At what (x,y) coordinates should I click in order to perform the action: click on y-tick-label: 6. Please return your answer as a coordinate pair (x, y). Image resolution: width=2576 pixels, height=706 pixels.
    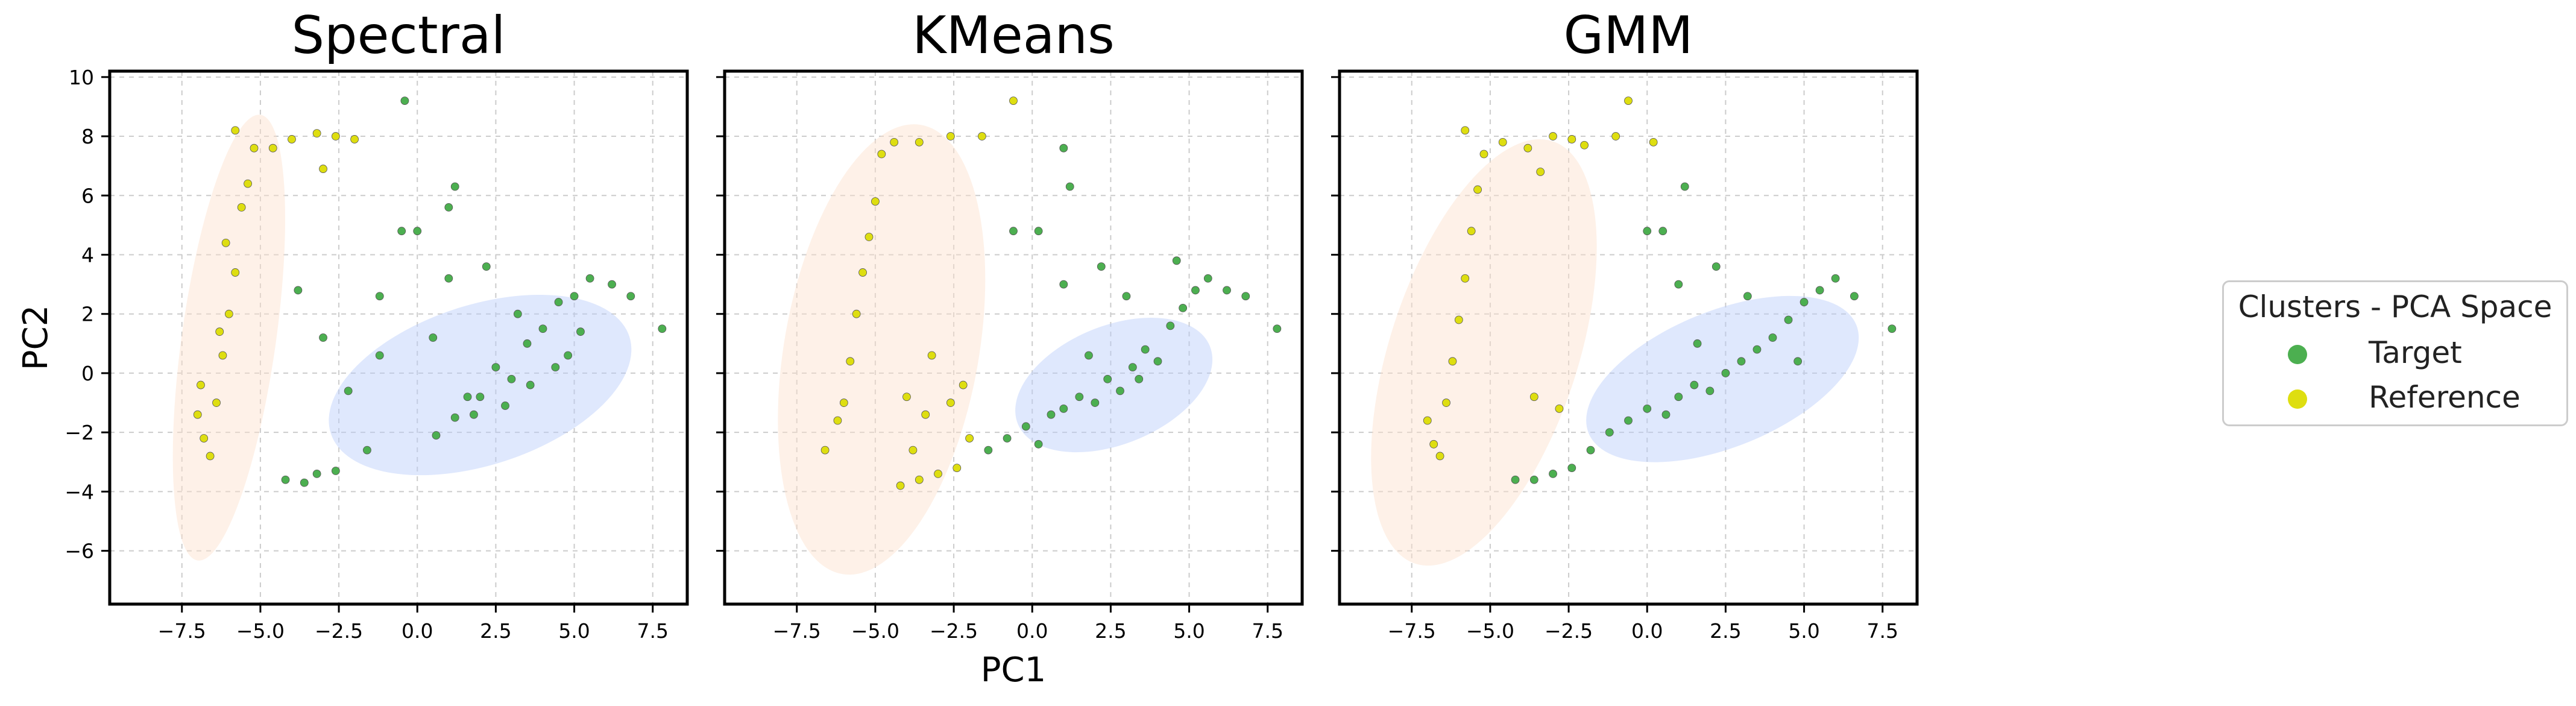
    Looking at the image, I should click on (87, 195).